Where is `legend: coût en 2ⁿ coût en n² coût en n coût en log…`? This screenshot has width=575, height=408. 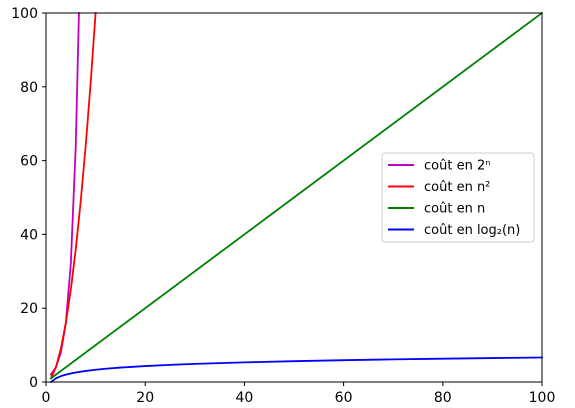 legend: coût en 2ⁿ coût en n² coût en n coût en log… is located at coordinates (458, 197).